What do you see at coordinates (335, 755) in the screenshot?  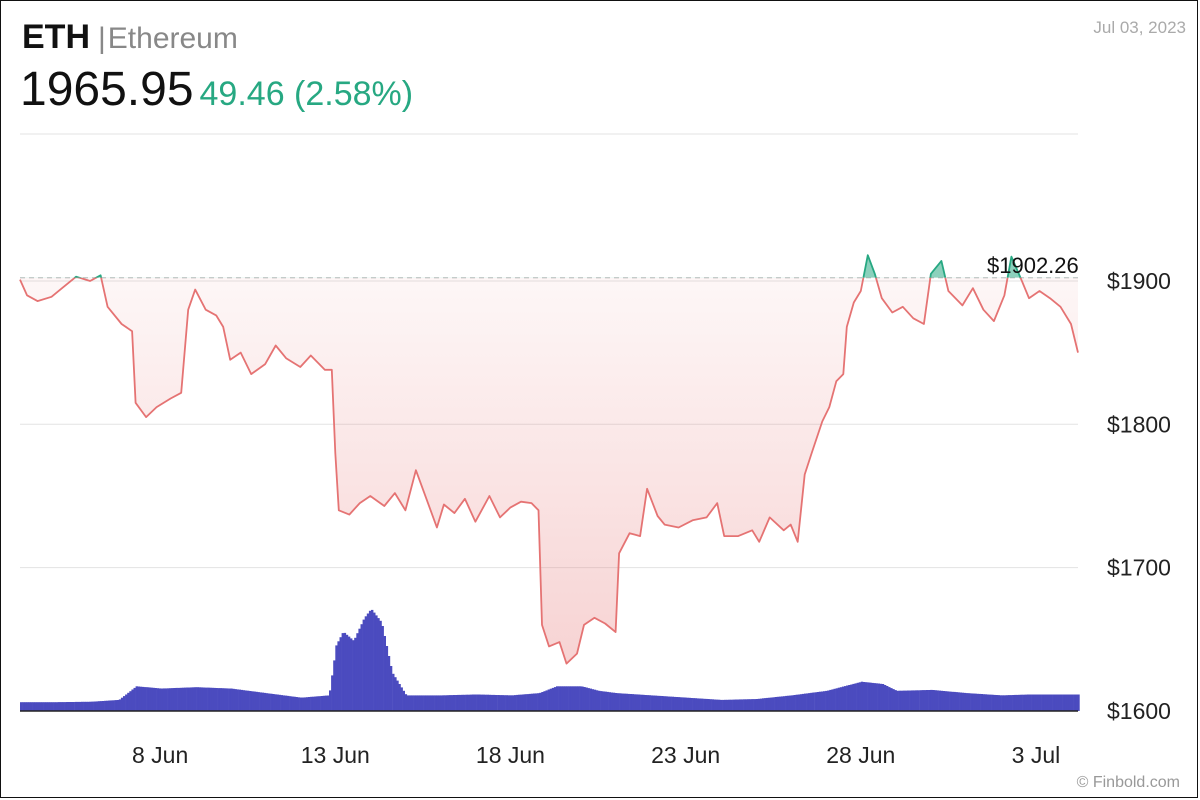 I see `x-tick-label-13: 13 Jun` at bounding box center [335, 755].